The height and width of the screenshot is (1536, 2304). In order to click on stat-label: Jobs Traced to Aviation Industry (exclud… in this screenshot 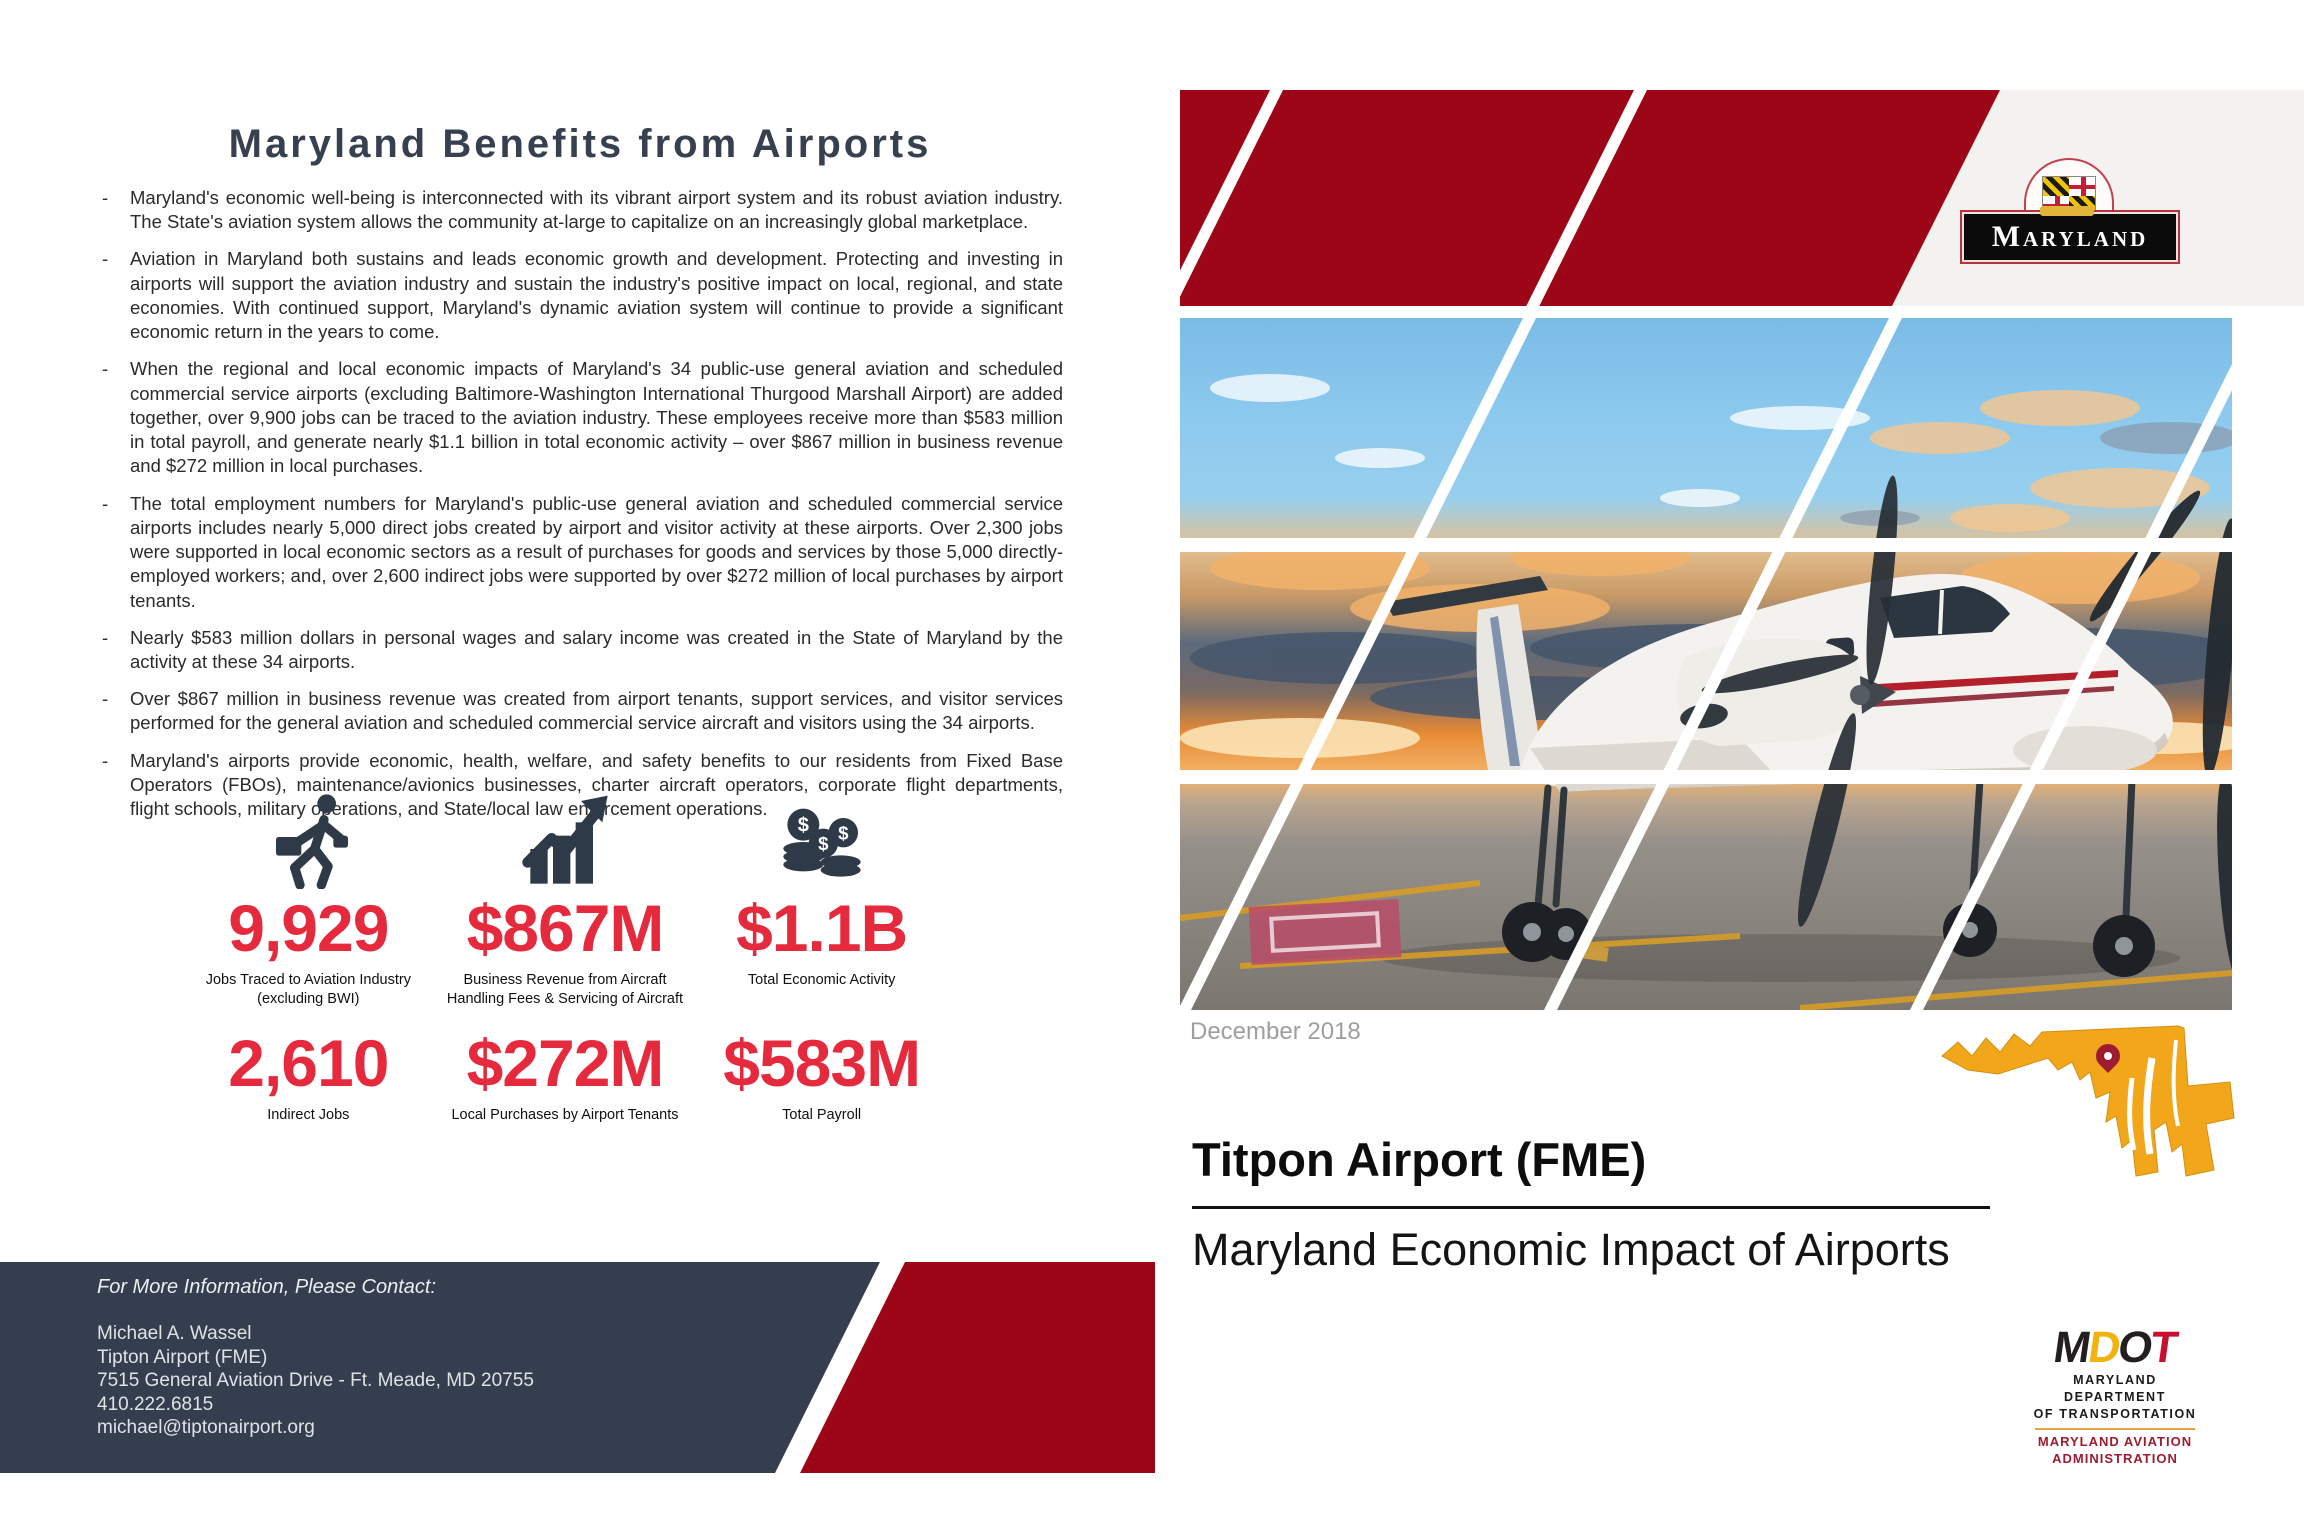, I will do `click(308, 989)`.